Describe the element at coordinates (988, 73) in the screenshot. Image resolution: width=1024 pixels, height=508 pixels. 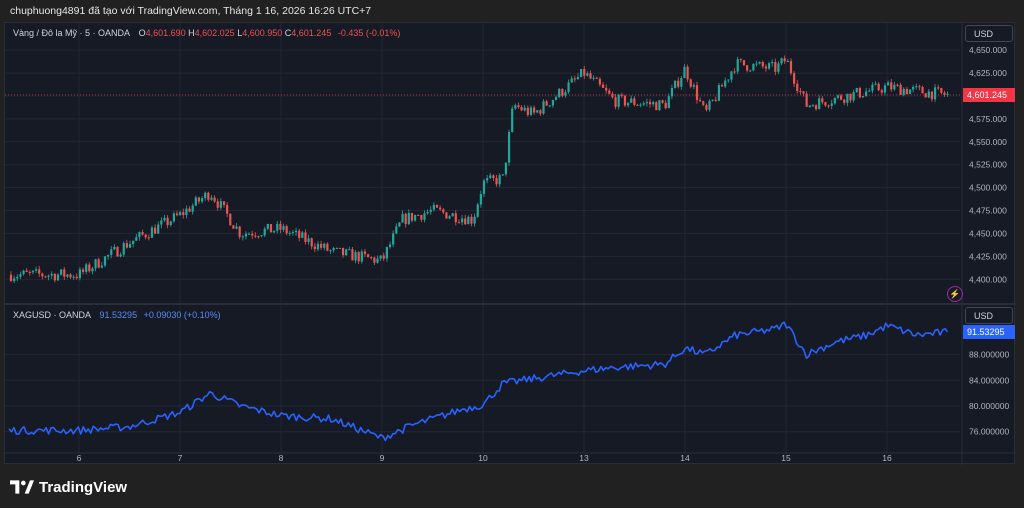
I see `price-axis-label: 4,625.000` at that location.